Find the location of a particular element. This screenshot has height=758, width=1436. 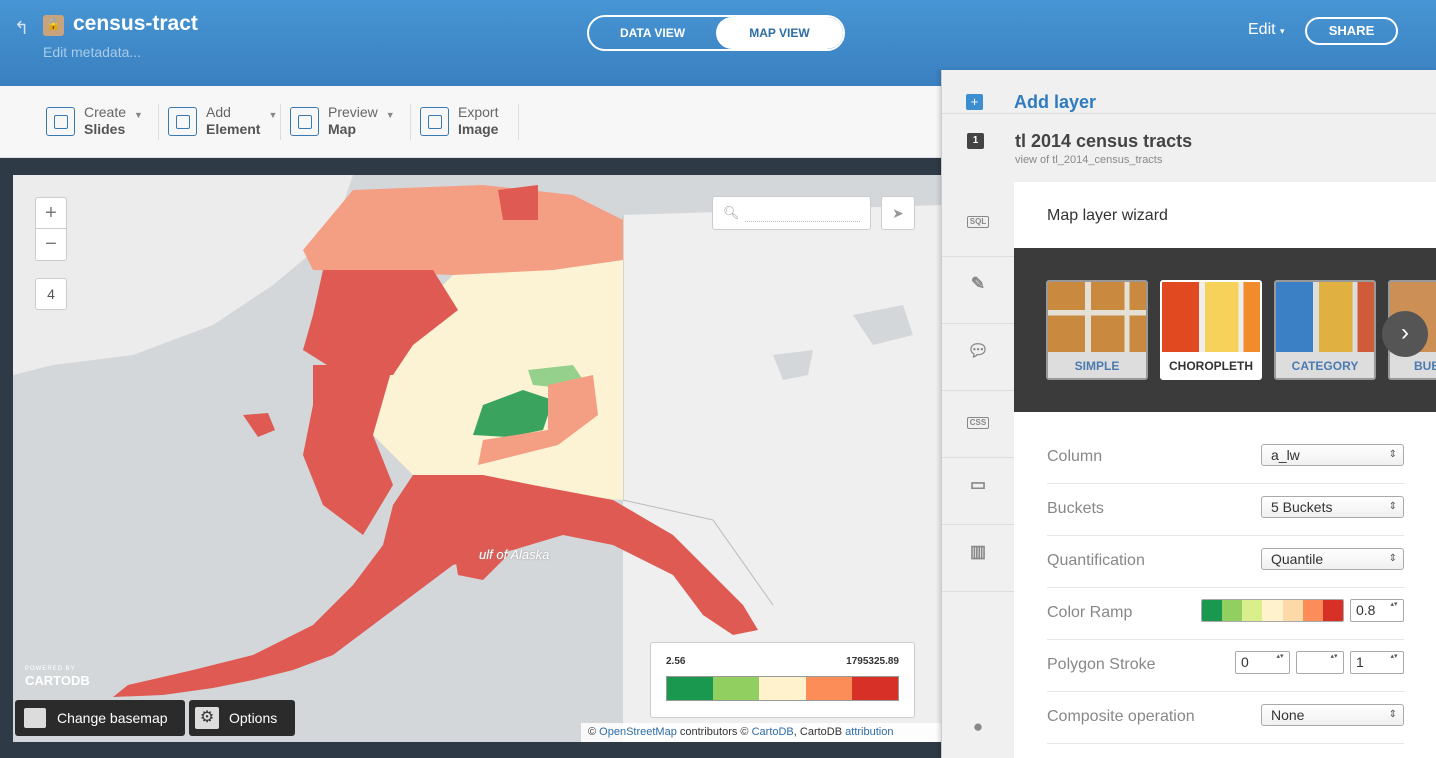

color-ramp-row: Color Ramp 0.8 is located at coordinates (1225, 614).